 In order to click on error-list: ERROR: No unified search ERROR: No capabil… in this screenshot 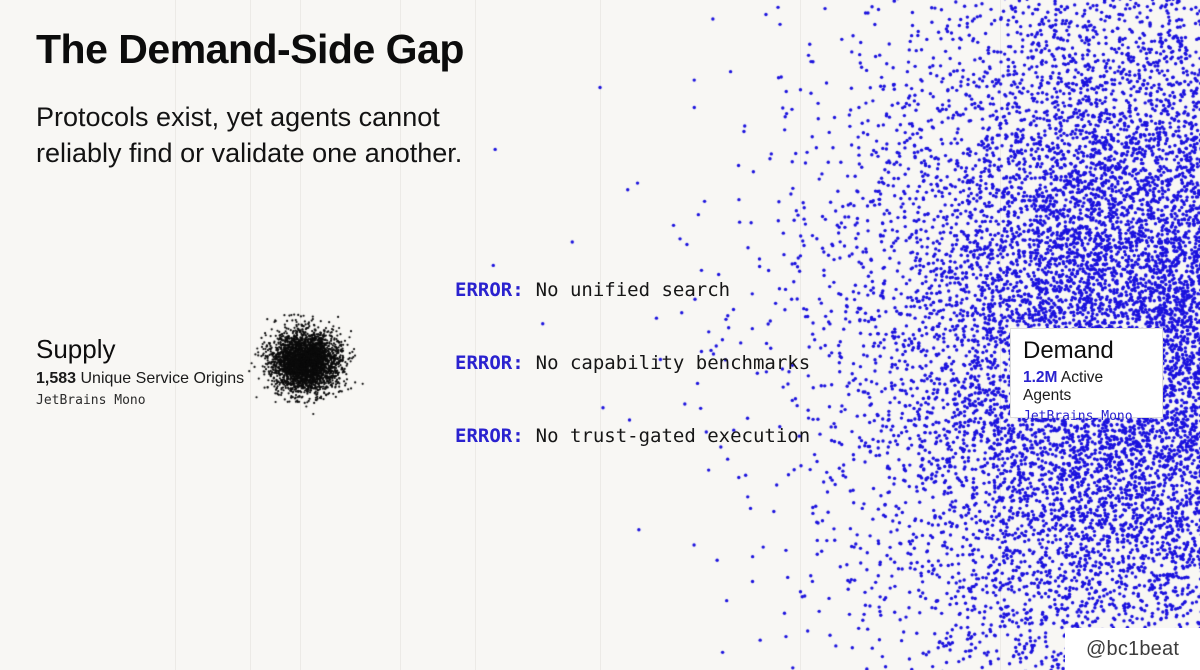, I will do `click(632, 388)`.